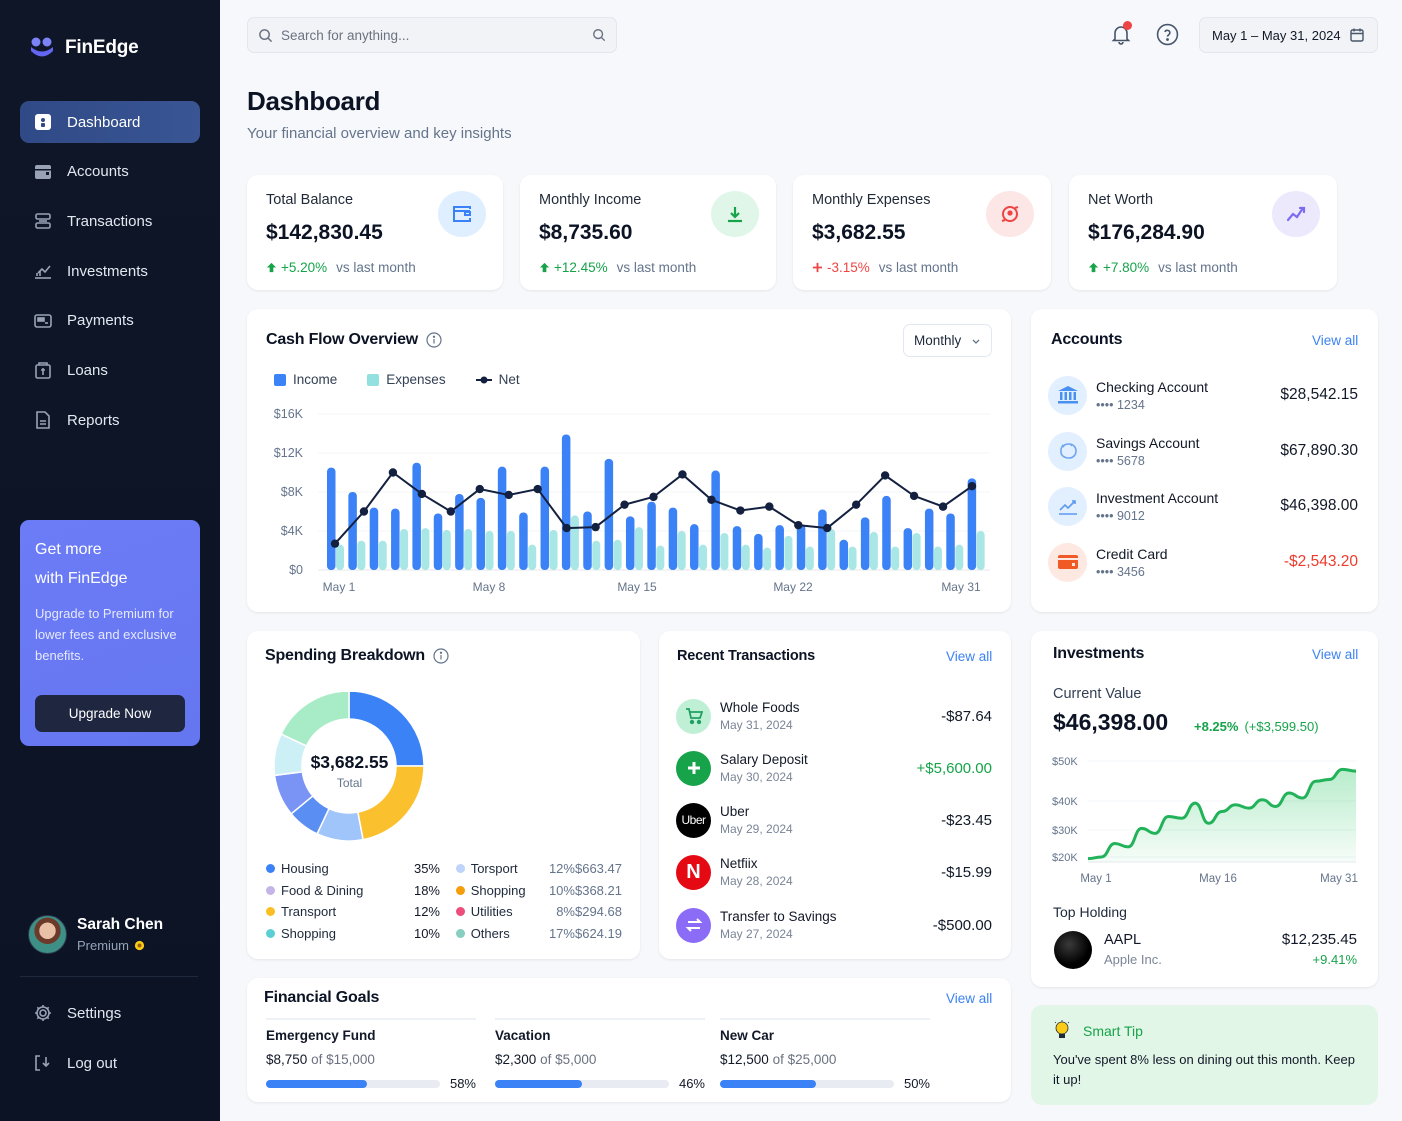 The image size is (1402, 1121). Describe the element at coordinates (349, 783) in the screenshot. I see `donut-total-label: Total` at that location.